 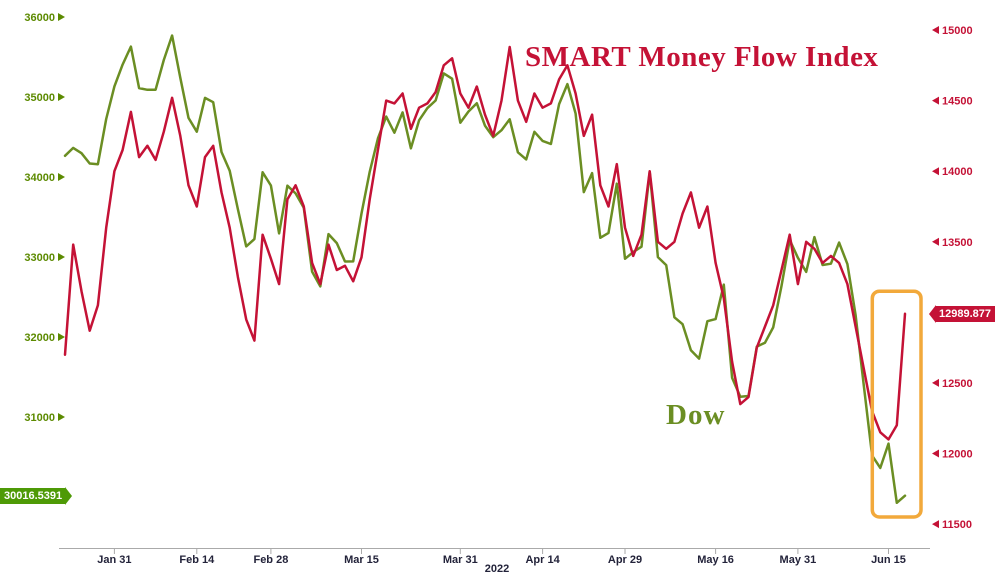 I want to click on dow-series-label: Dow, so click(x=696, y=415).